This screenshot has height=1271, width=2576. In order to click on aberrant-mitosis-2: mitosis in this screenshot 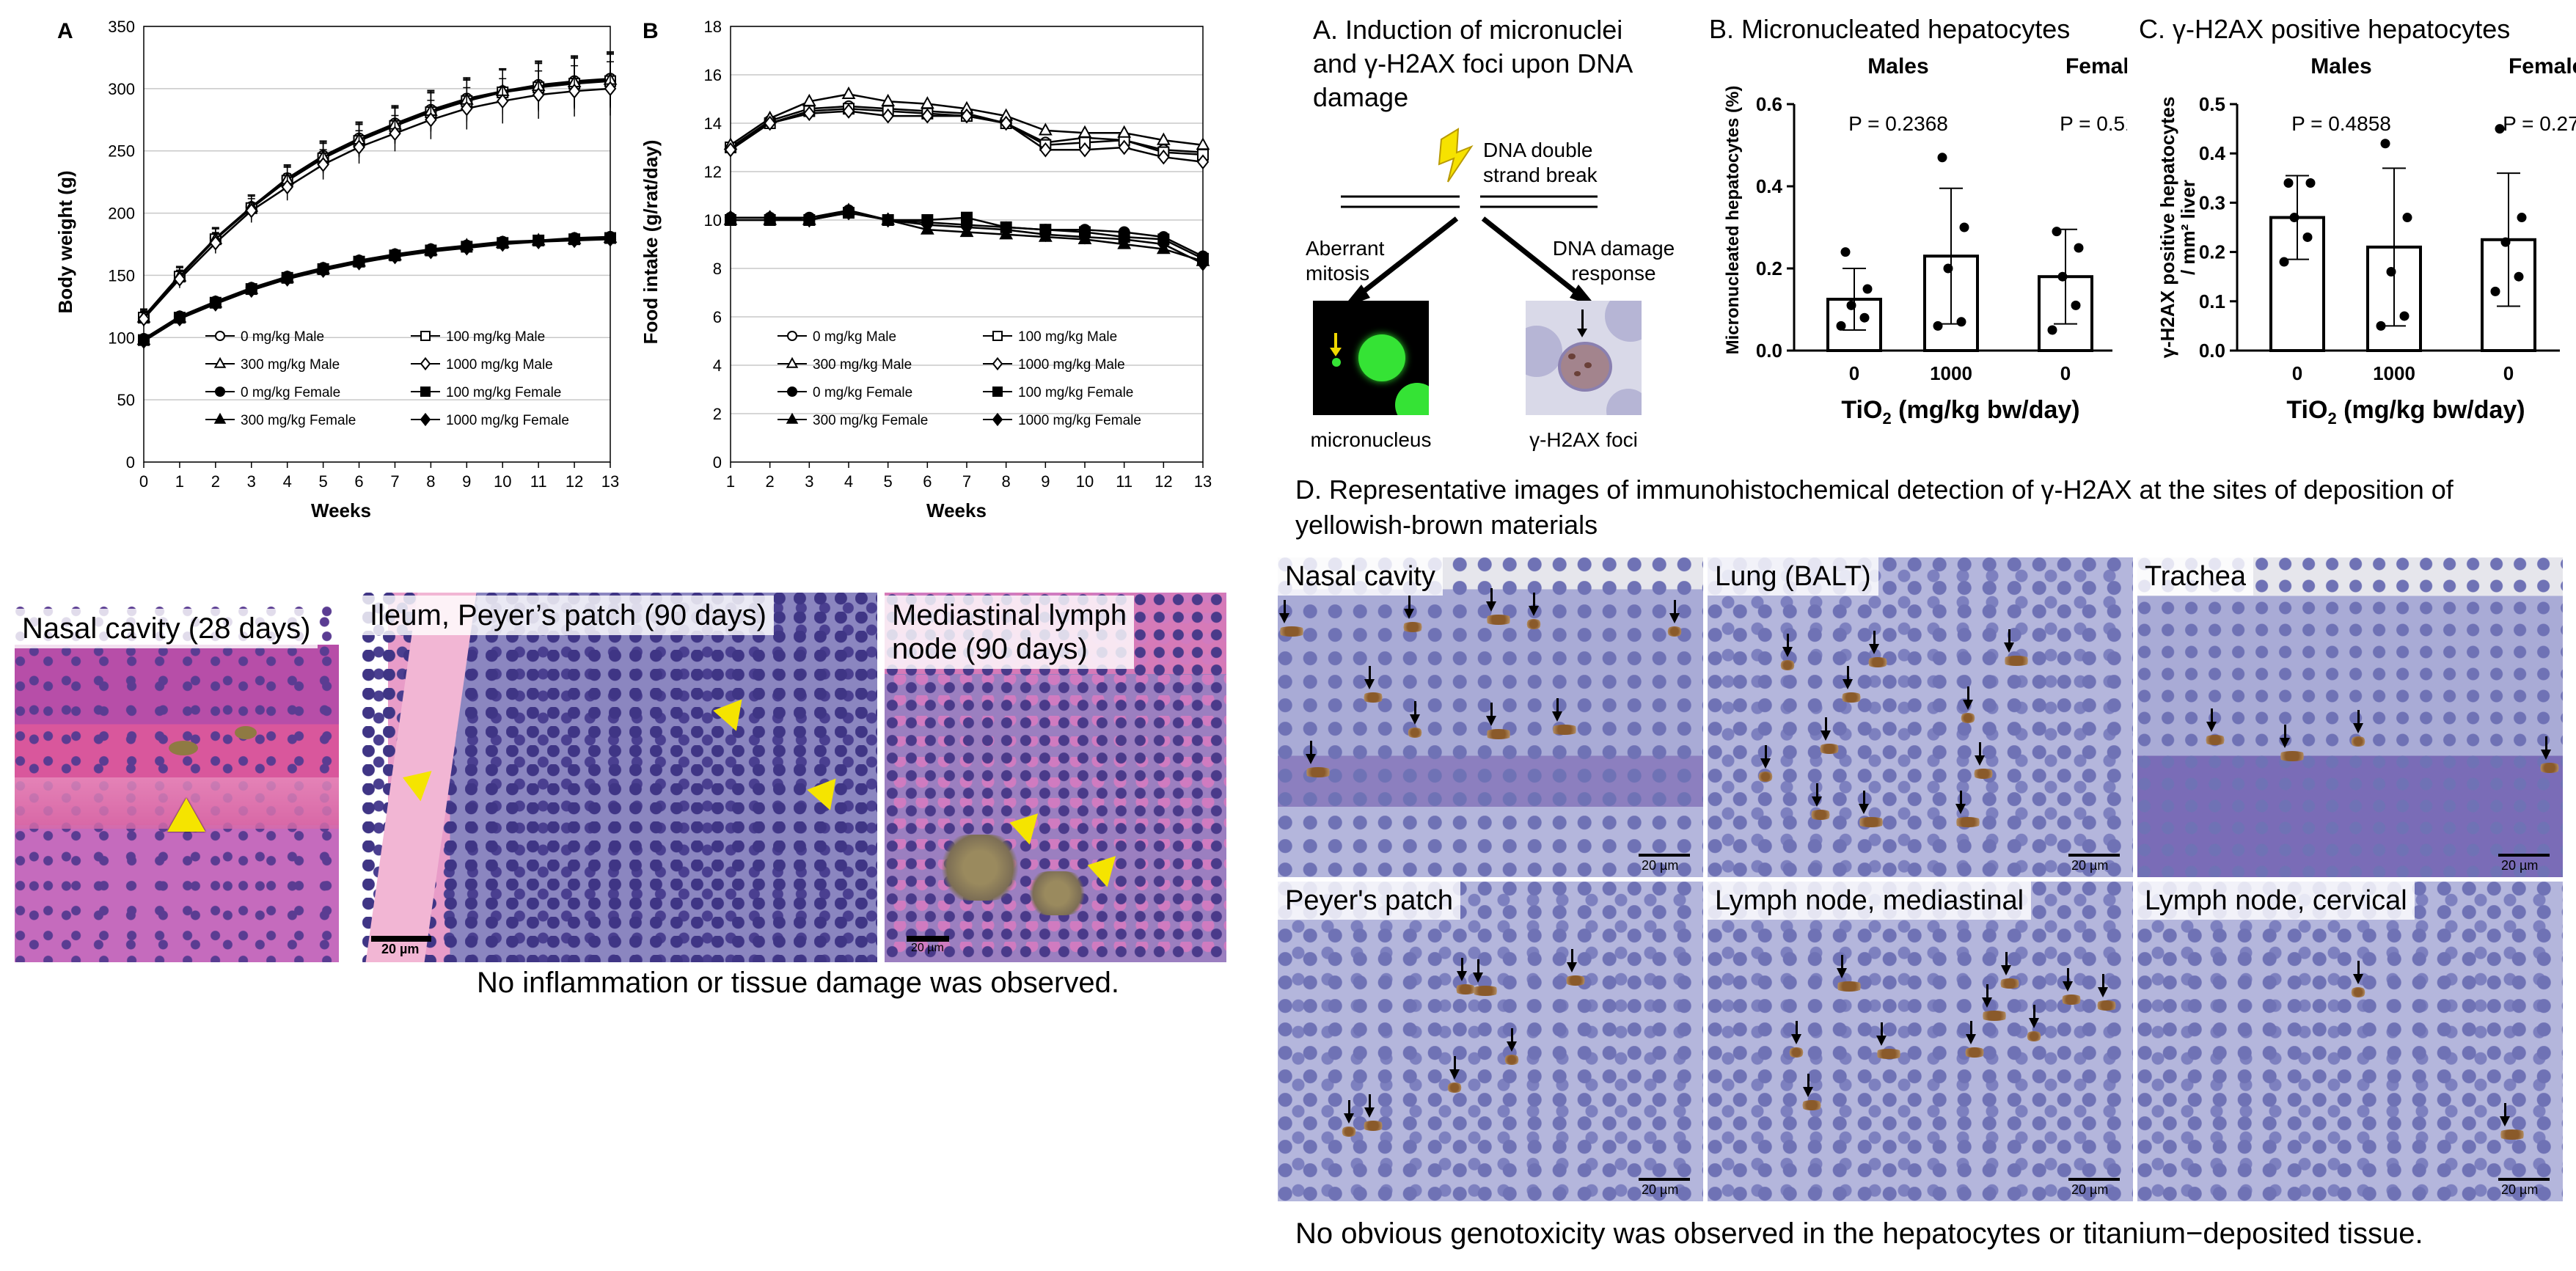, I will do `click(1337, 273)`.